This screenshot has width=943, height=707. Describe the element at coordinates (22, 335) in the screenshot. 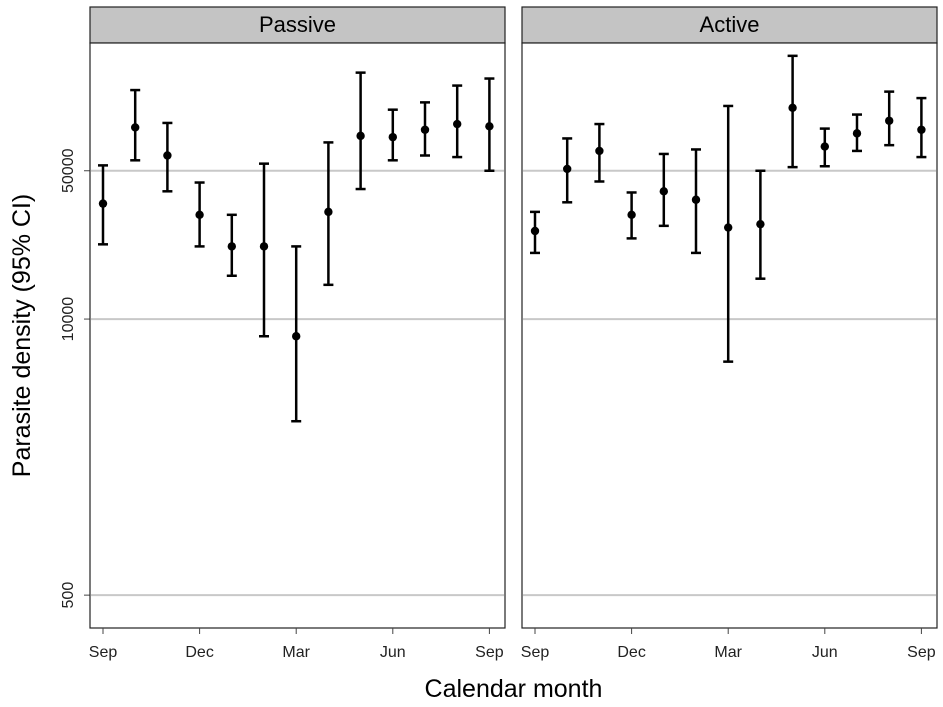

I see `y-axis-title: Parasite density (95% CI)` at that location.